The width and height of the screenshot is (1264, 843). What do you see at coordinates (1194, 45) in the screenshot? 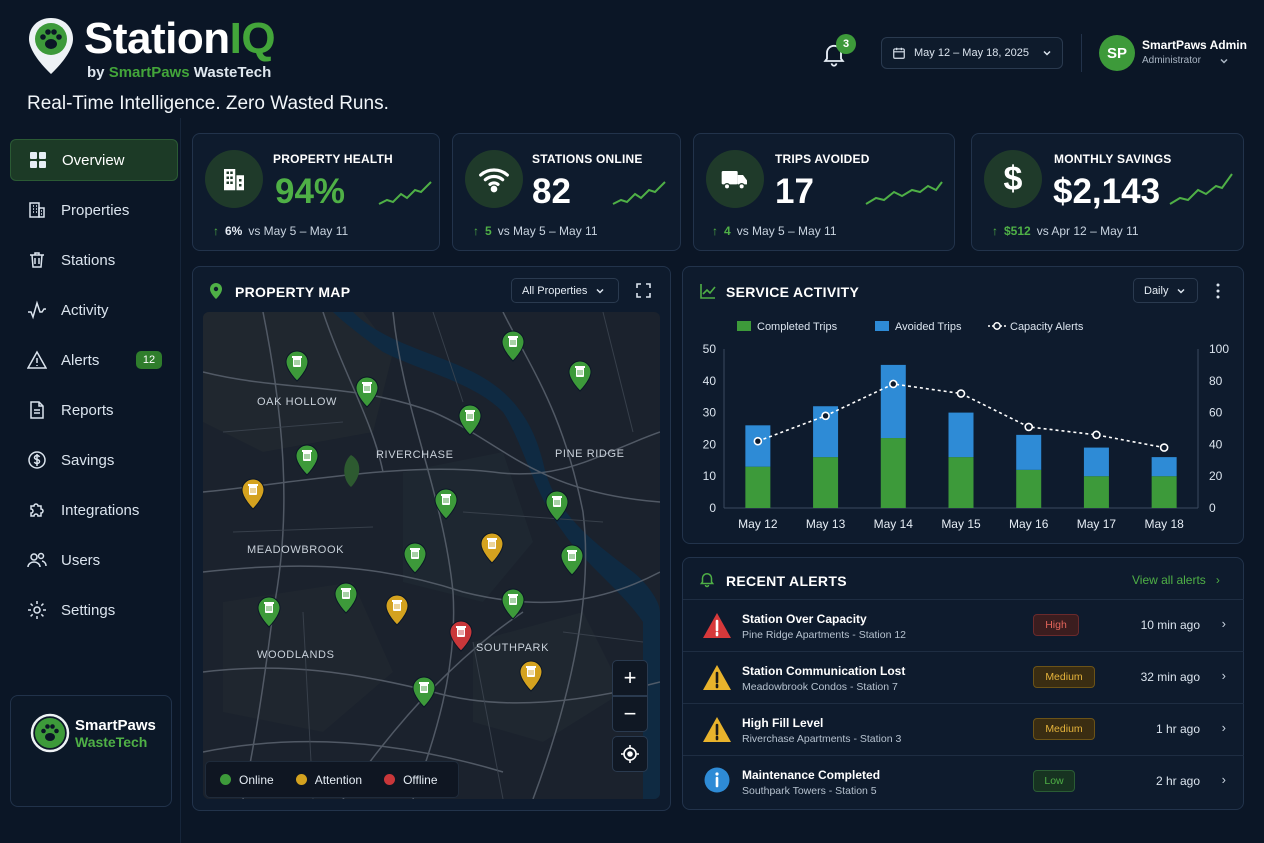
I see `user-name: SmartPaws Admin` at bounding box center [1194, 45].